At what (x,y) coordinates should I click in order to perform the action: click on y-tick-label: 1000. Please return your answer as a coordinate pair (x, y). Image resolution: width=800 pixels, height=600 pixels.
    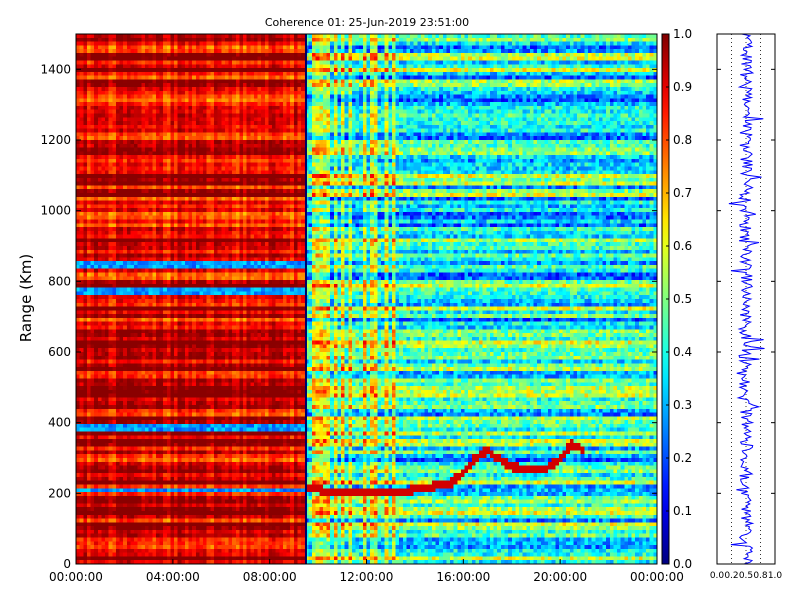
    Looking at the image, I should click on (55, 211).